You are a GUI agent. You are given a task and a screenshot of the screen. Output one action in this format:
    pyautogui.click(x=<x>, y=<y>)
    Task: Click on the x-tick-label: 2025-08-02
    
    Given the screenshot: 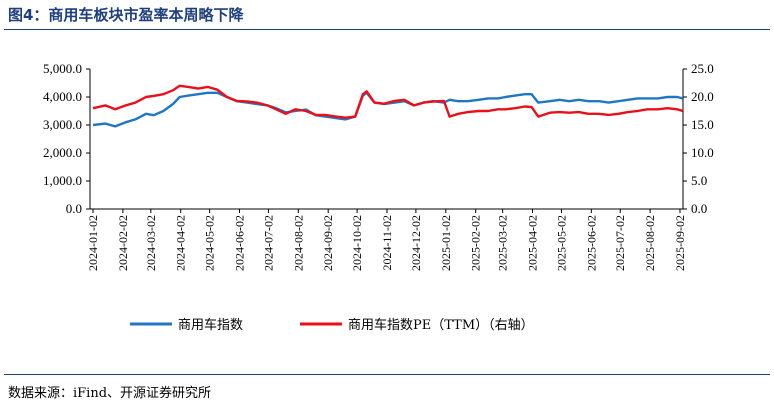 What is the action you would take?
    pyautogui.click(x=650, y=243)
    